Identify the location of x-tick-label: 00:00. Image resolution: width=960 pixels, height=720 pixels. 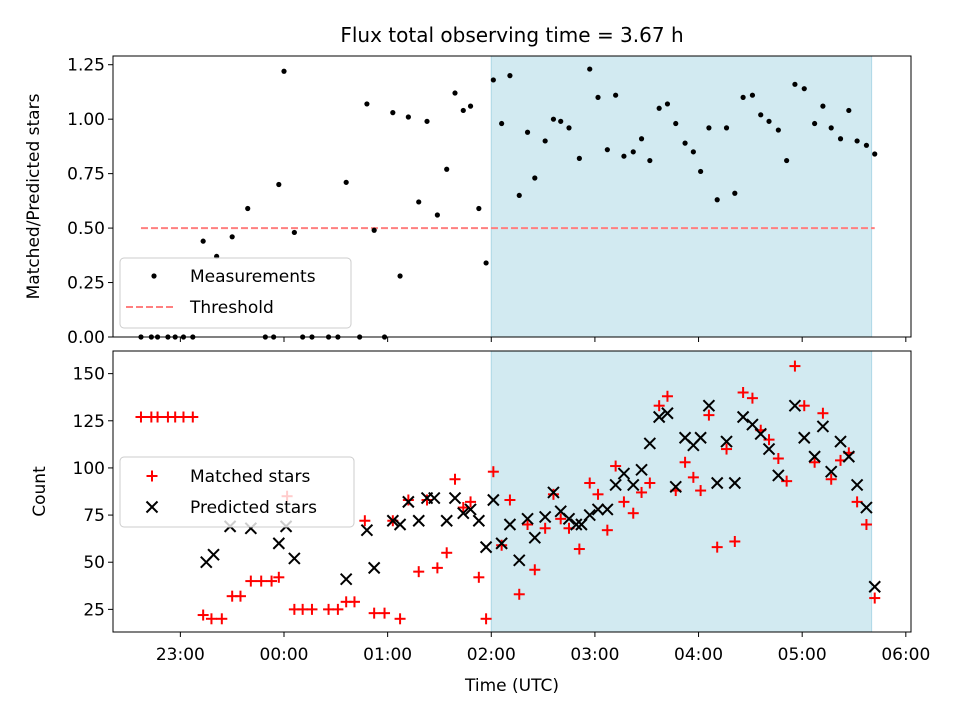
(284, 655).